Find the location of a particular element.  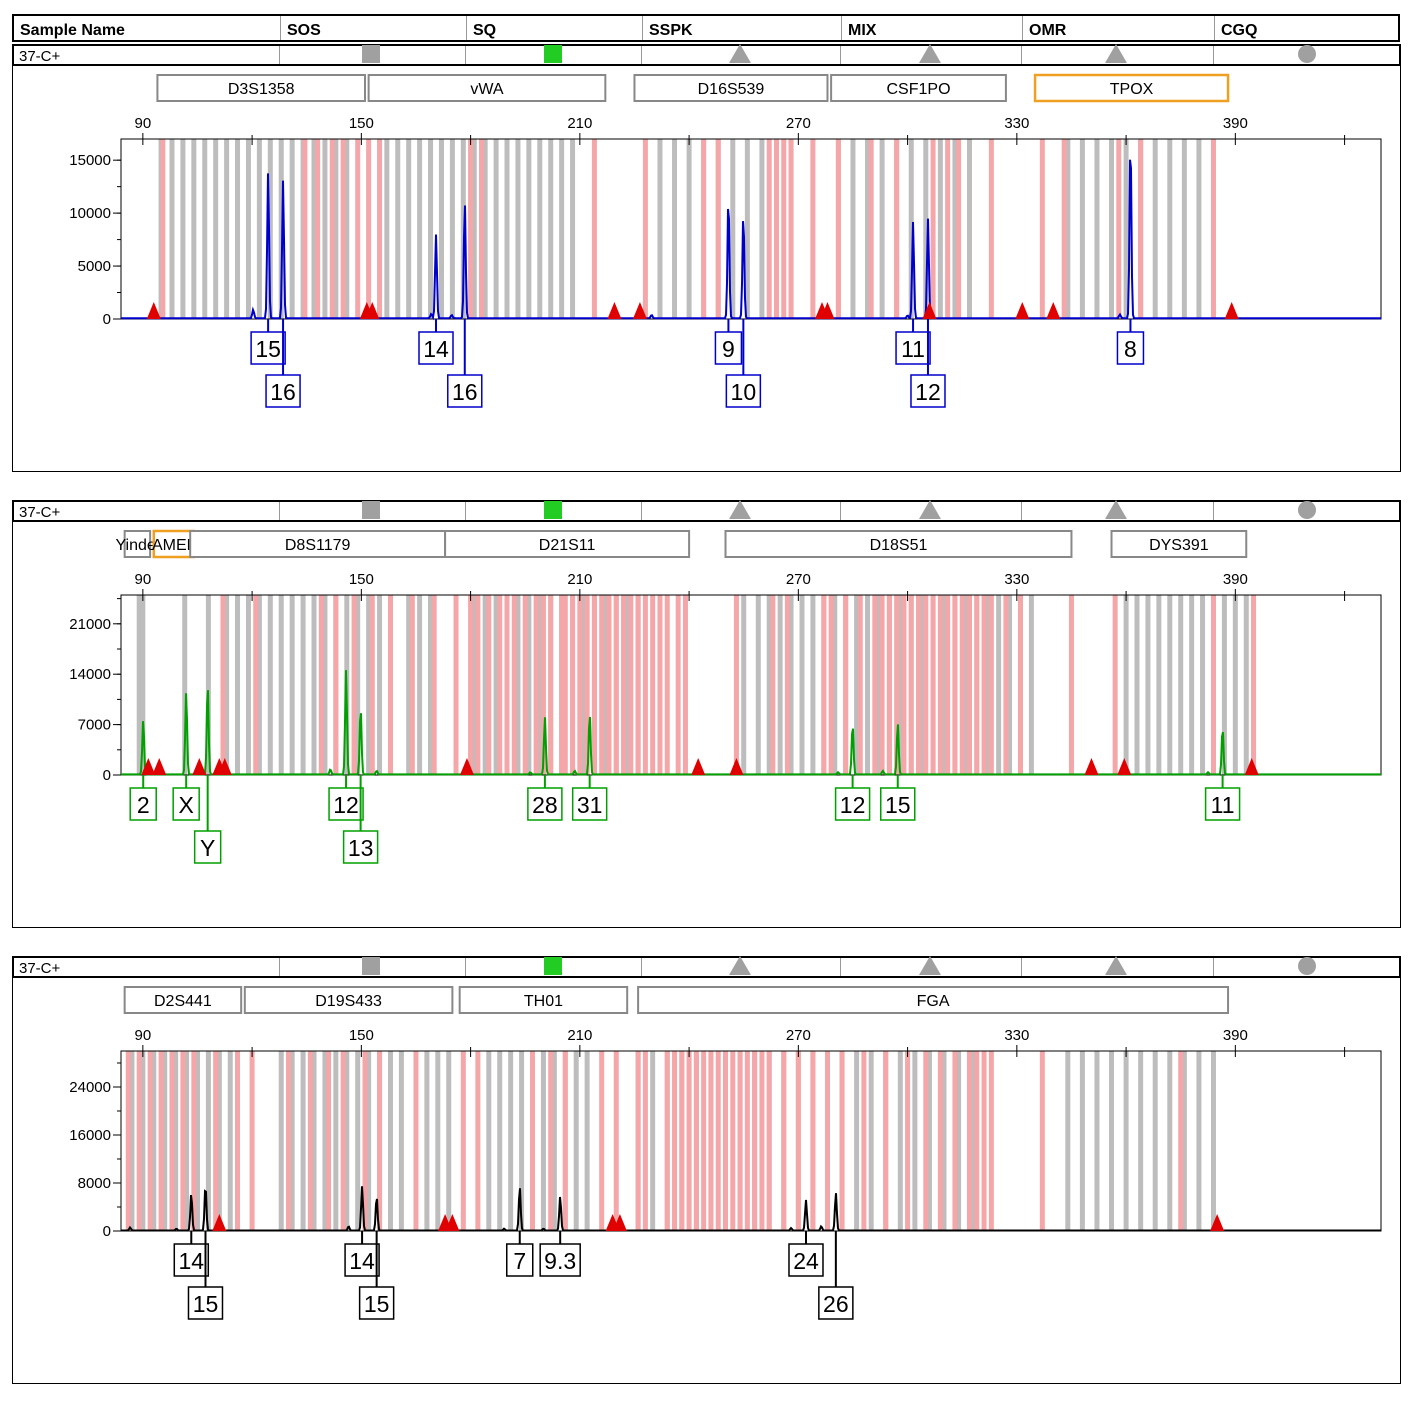

grey-circle-icon is located at coordinates (1307, 510).